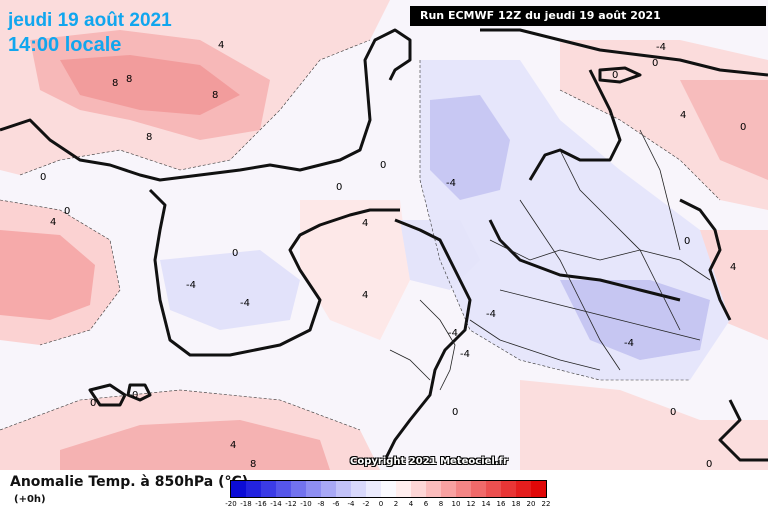 The image size is (768, 512). Describe the element at coordinates (65, 45) in the screenshot. I see `hour-title: 14:00 locale` at that location.